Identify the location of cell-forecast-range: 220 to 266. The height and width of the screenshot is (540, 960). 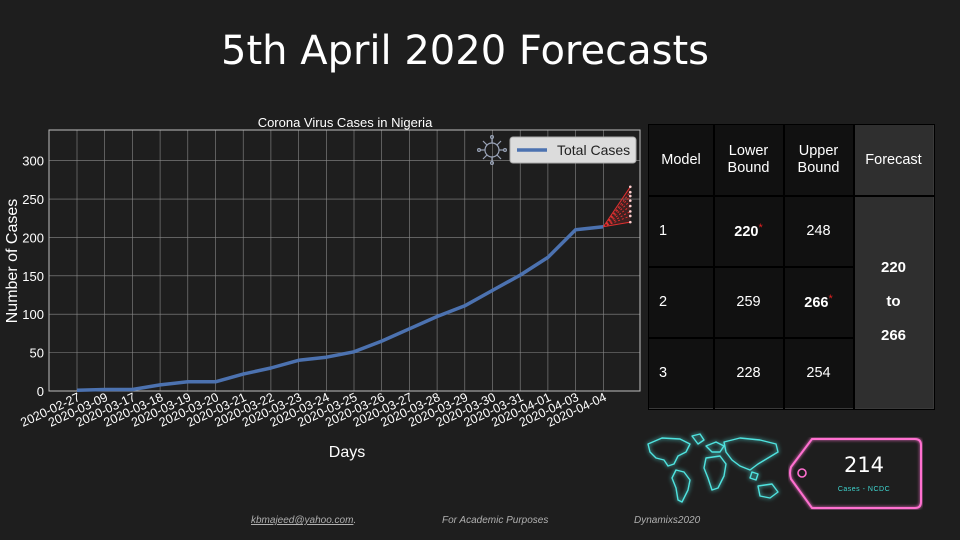
(893, 302).